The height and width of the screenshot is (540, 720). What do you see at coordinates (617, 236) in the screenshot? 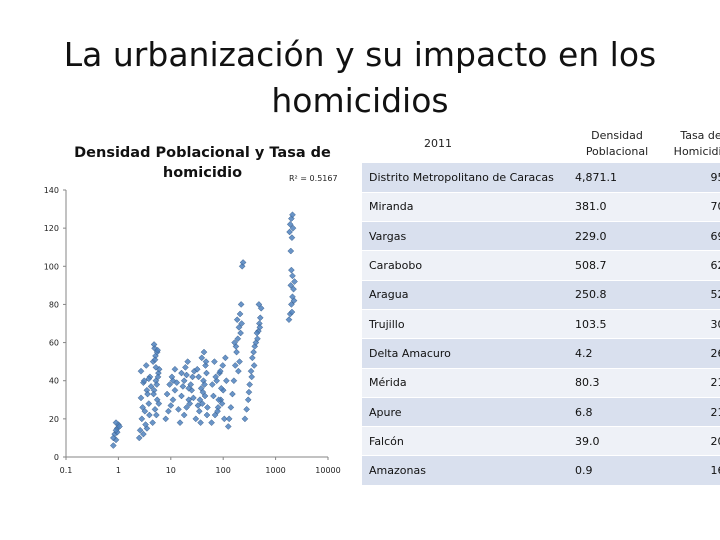
I see `row-density: 229.0` at bounding box center [617, 236].